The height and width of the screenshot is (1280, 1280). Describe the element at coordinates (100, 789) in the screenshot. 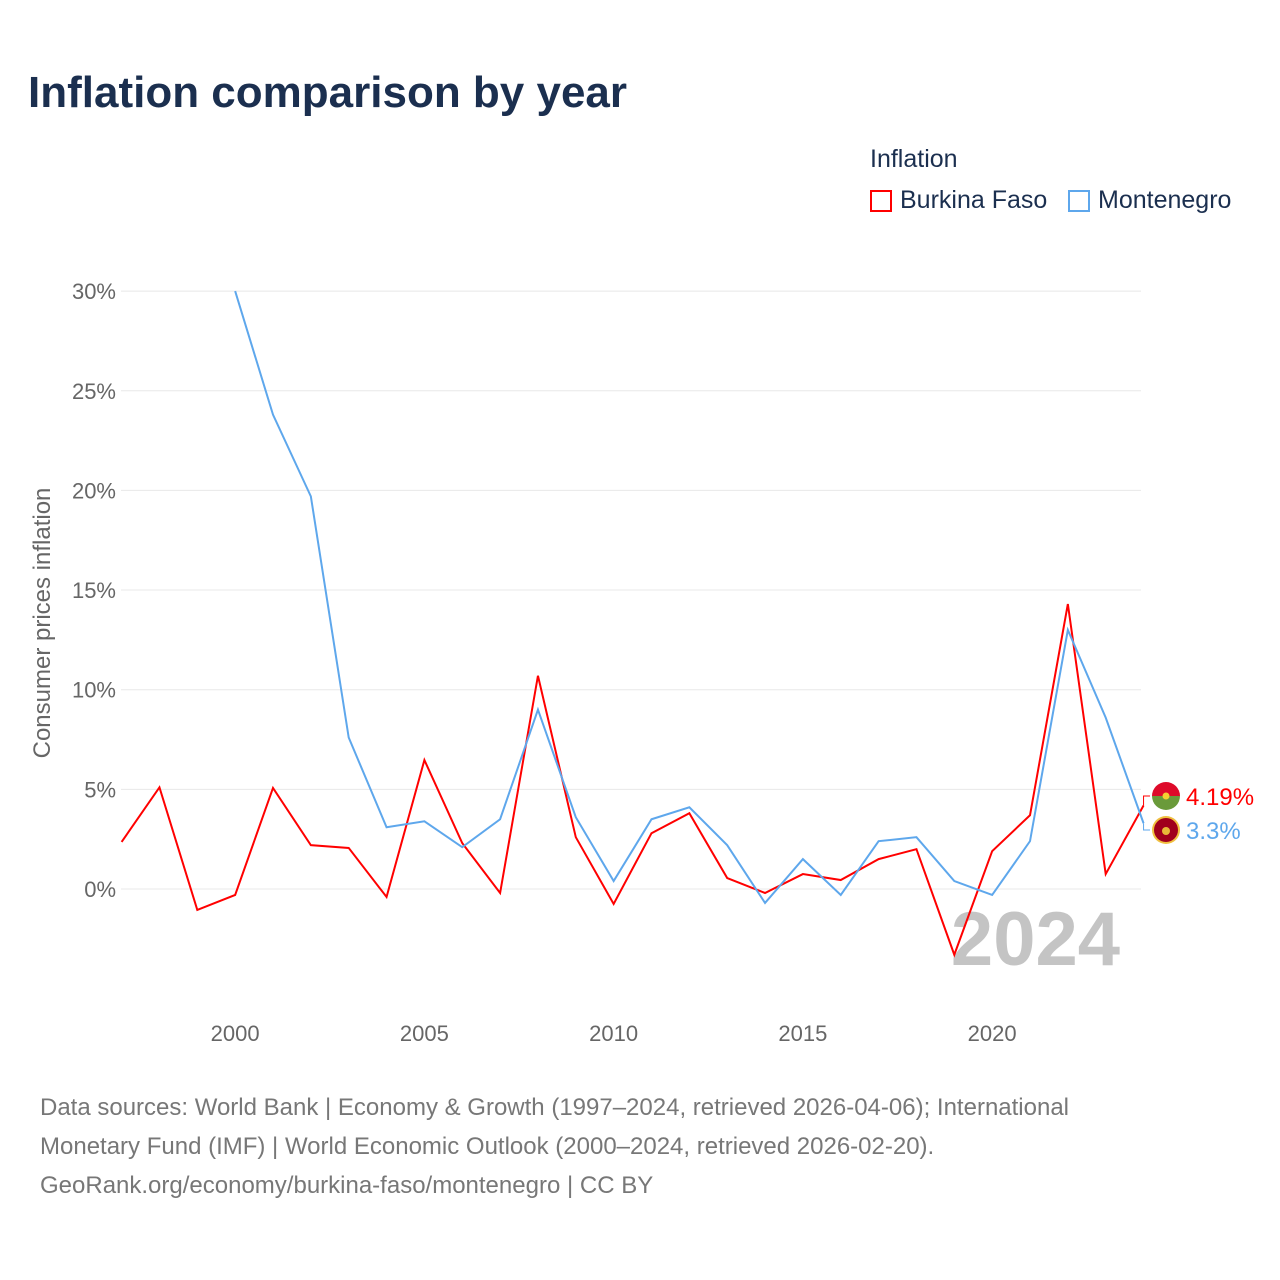

I see `y-tick-label: 5%` at that location.